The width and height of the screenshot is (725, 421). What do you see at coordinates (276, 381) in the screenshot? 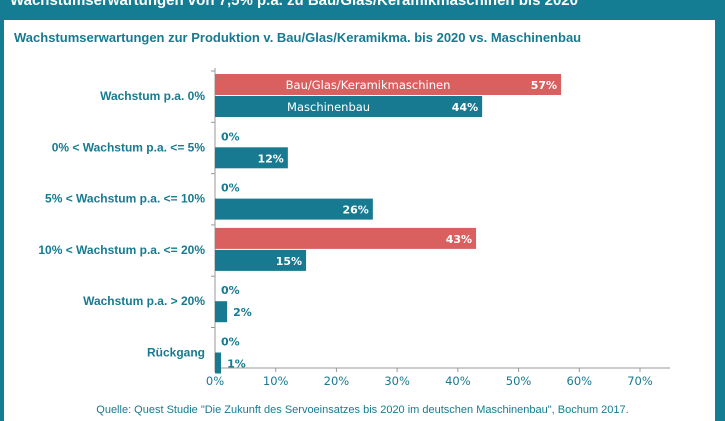
I see `x-tick-label: 10%` at bounding box center [276, 381].